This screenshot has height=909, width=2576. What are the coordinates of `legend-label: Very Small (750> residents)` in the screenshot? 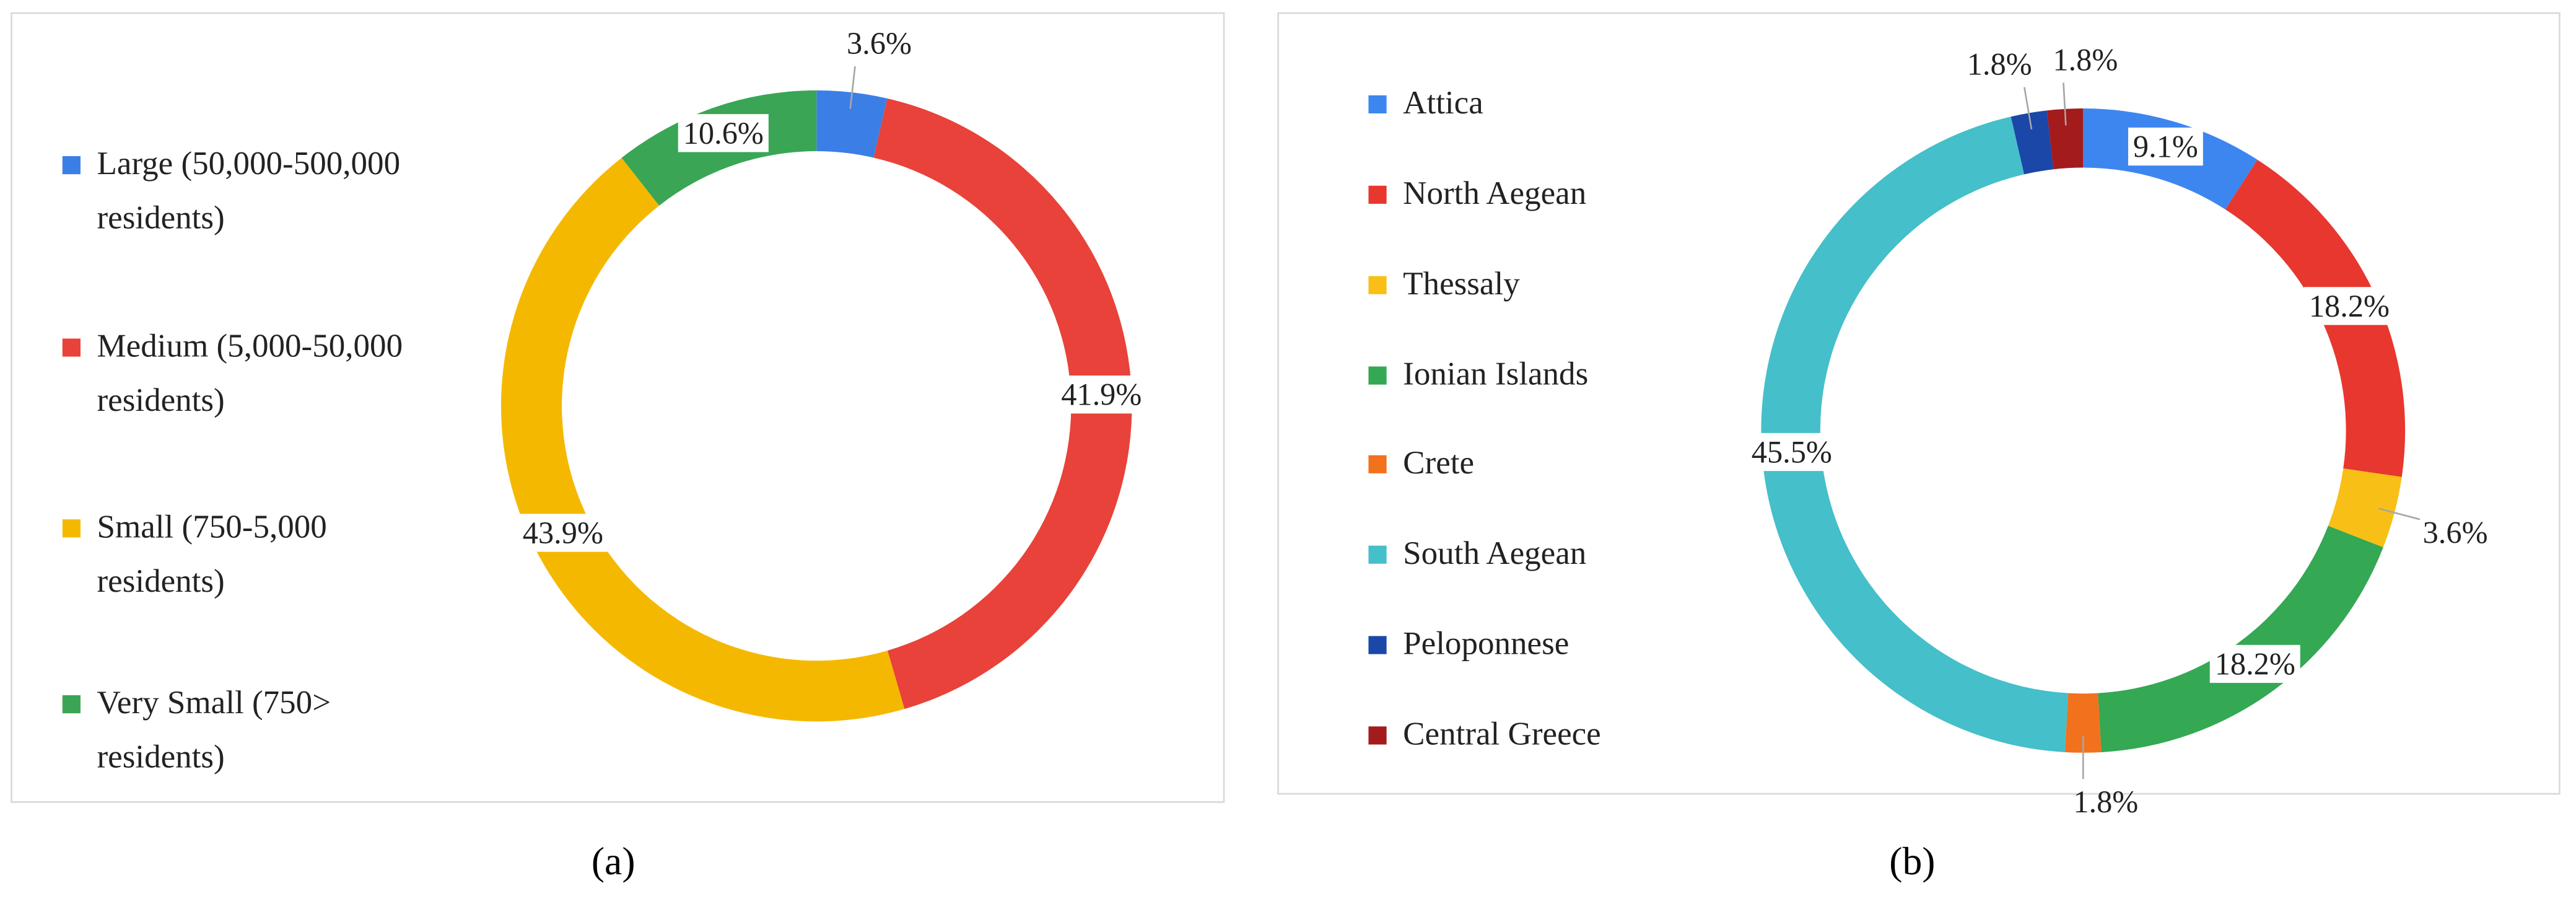 It's located at (214, 731).